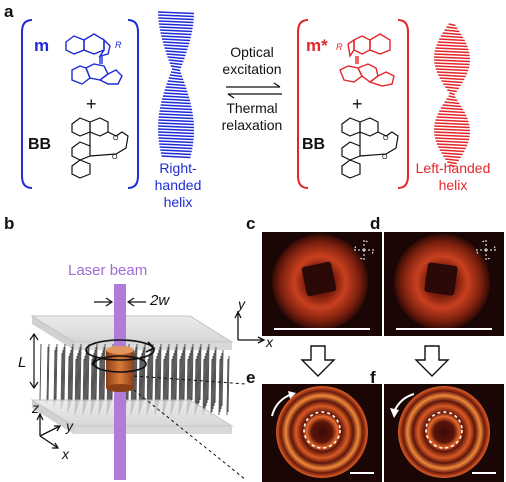 This screenshot has height=482, width=506. I want to click on laser-beam-label: Laser beam, so click(108, 270).